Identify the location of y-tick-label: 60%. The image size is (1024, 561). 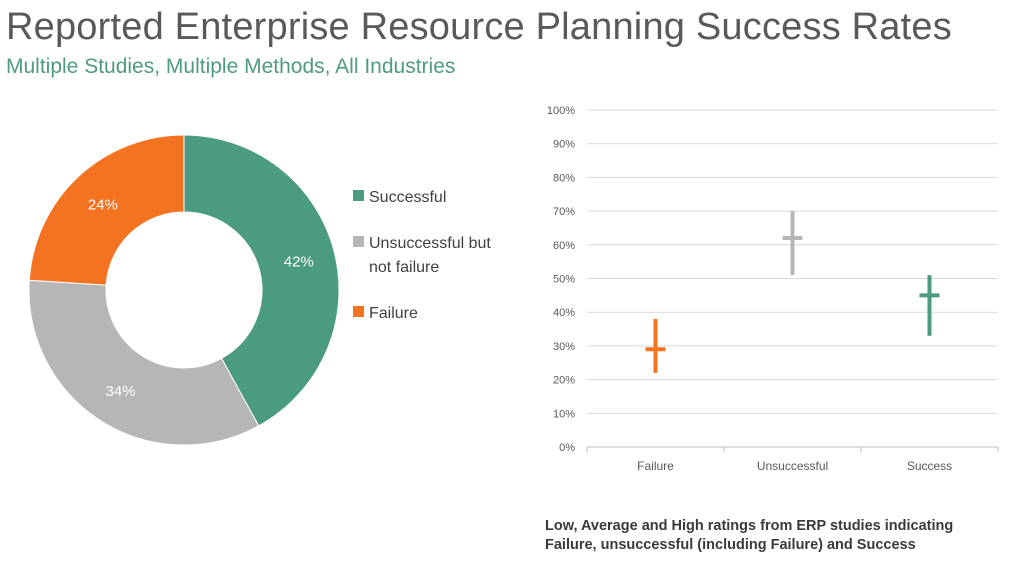
(564, 246).